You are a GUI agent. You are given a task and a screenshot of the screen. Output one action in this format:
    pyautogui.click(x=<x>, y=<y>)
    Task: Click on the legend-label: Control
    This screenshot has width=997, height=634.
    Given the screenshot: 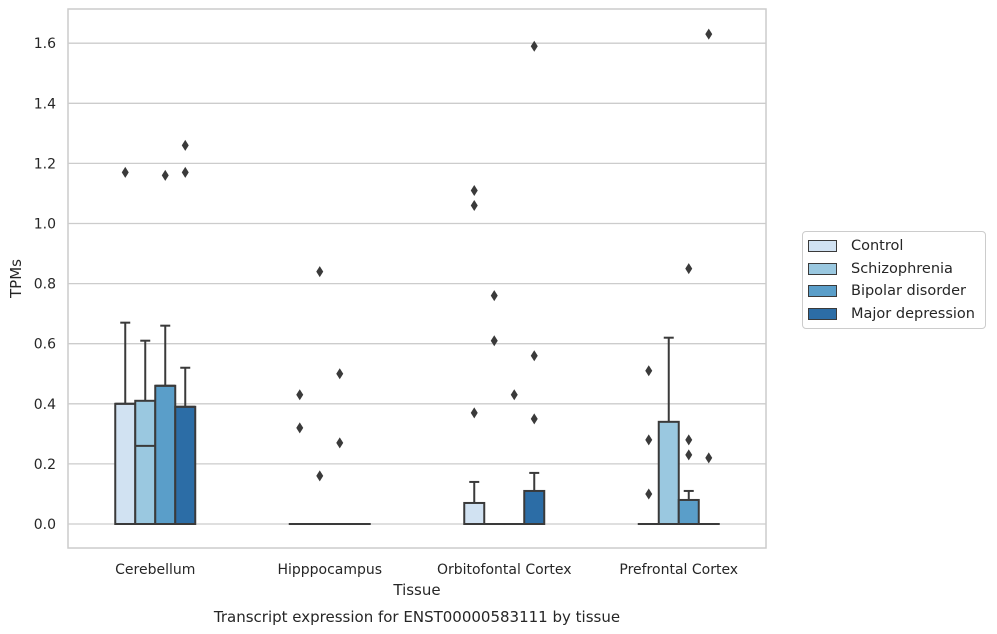 What is the action you would take?
    pyautogui.click(x=877, y=246)
    